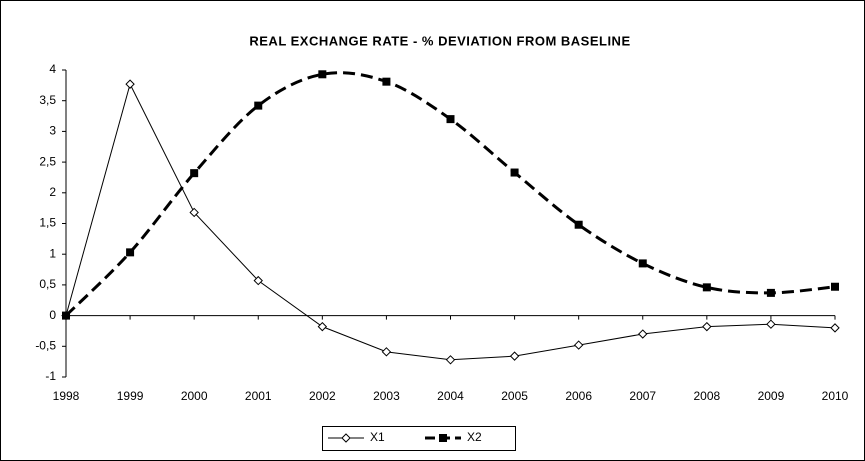 This screenshot has width=865, height=461. I want to click on y-tick-label: 2,5, so click(47, 161).